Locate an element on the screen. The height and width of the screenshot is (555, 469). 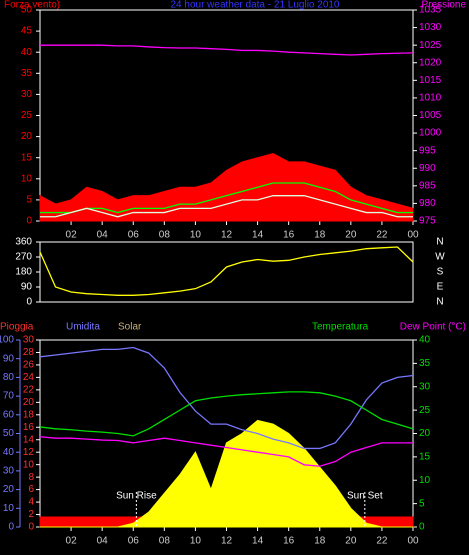
y2-tick-label: 975 is located at coordinates (427, 221).